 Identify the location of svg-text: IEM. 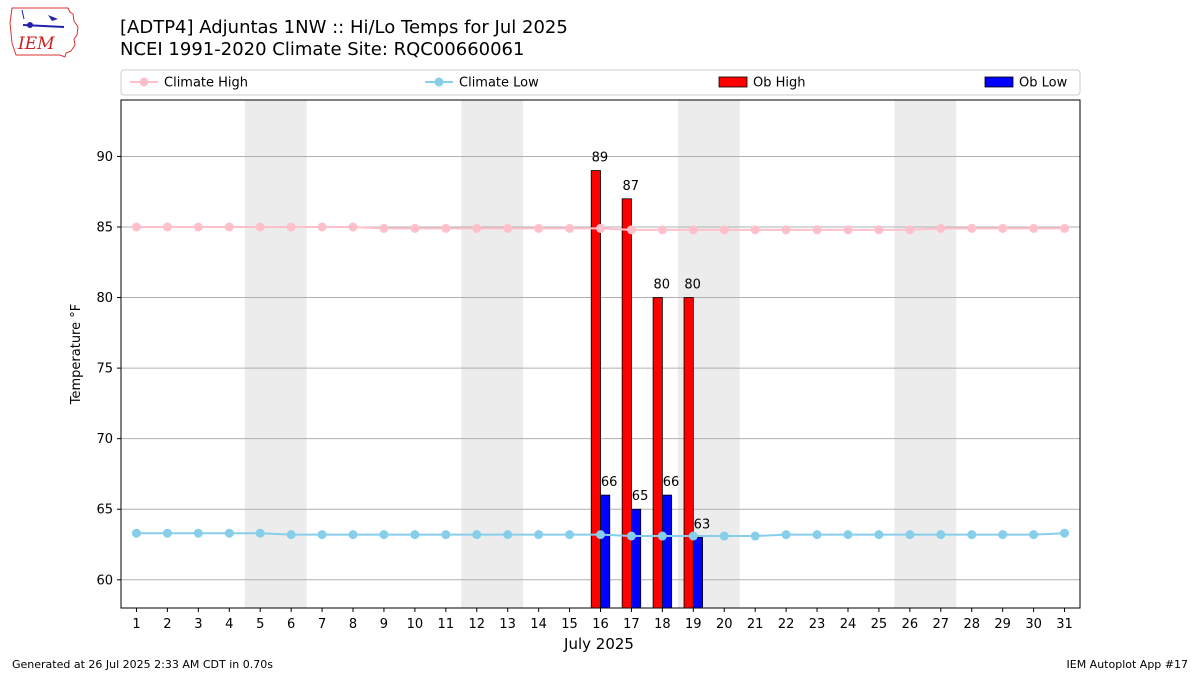
(36, 44).